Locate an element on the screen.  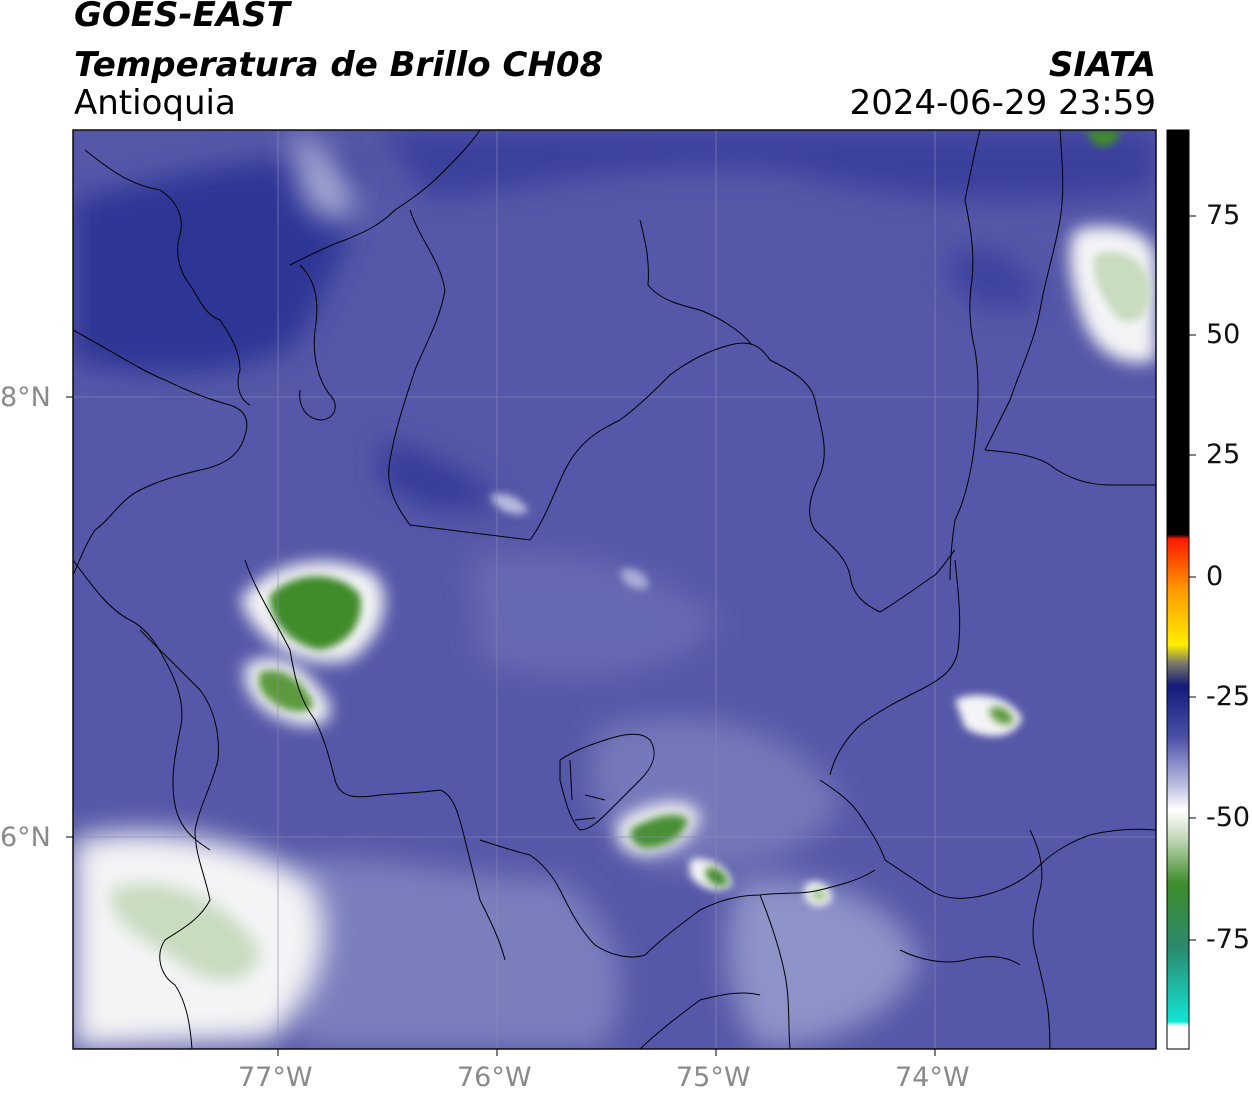
colorbar-label-minus25: -25 is located at coordinates (1228, 696).